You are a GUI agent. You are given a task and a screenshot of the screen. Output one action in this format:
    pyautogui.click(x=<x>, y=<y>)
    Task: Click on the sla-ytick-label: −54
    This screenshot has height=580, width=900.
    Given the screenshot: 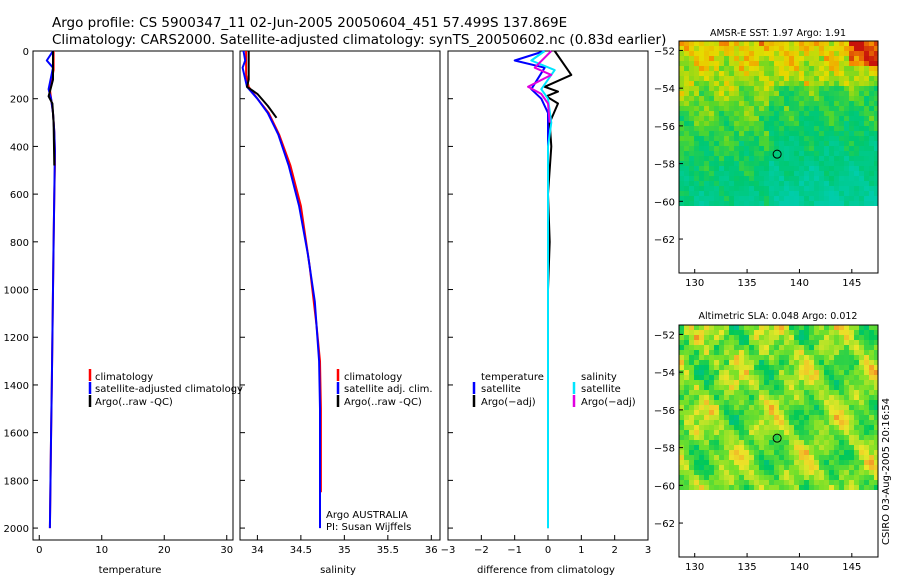 What is the action you would take?
    pyautogui.click(x=664, y=373)
    